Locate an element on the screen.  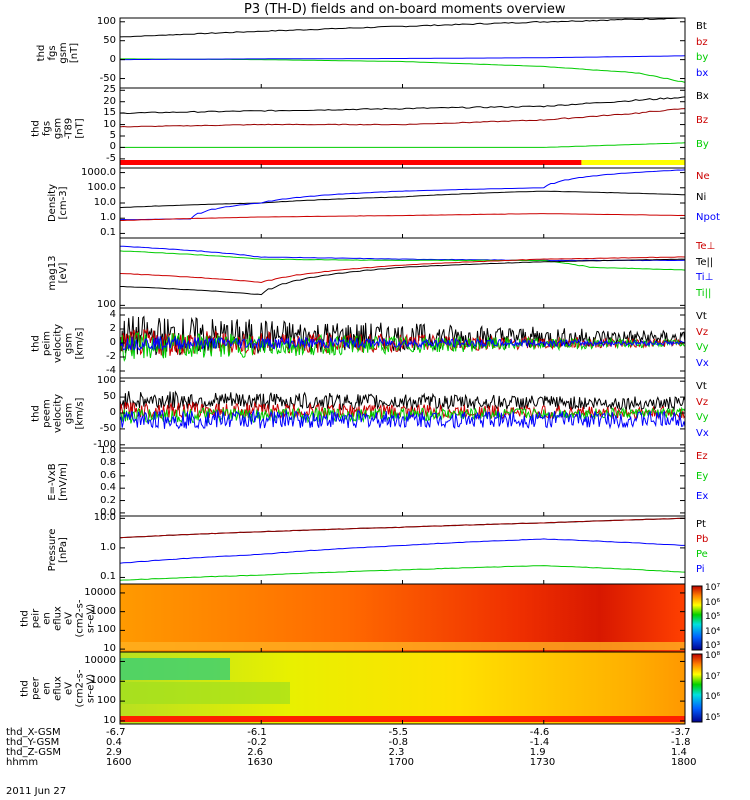
ephemeris-row-label: hhmm is located at coordinates (22, 762).